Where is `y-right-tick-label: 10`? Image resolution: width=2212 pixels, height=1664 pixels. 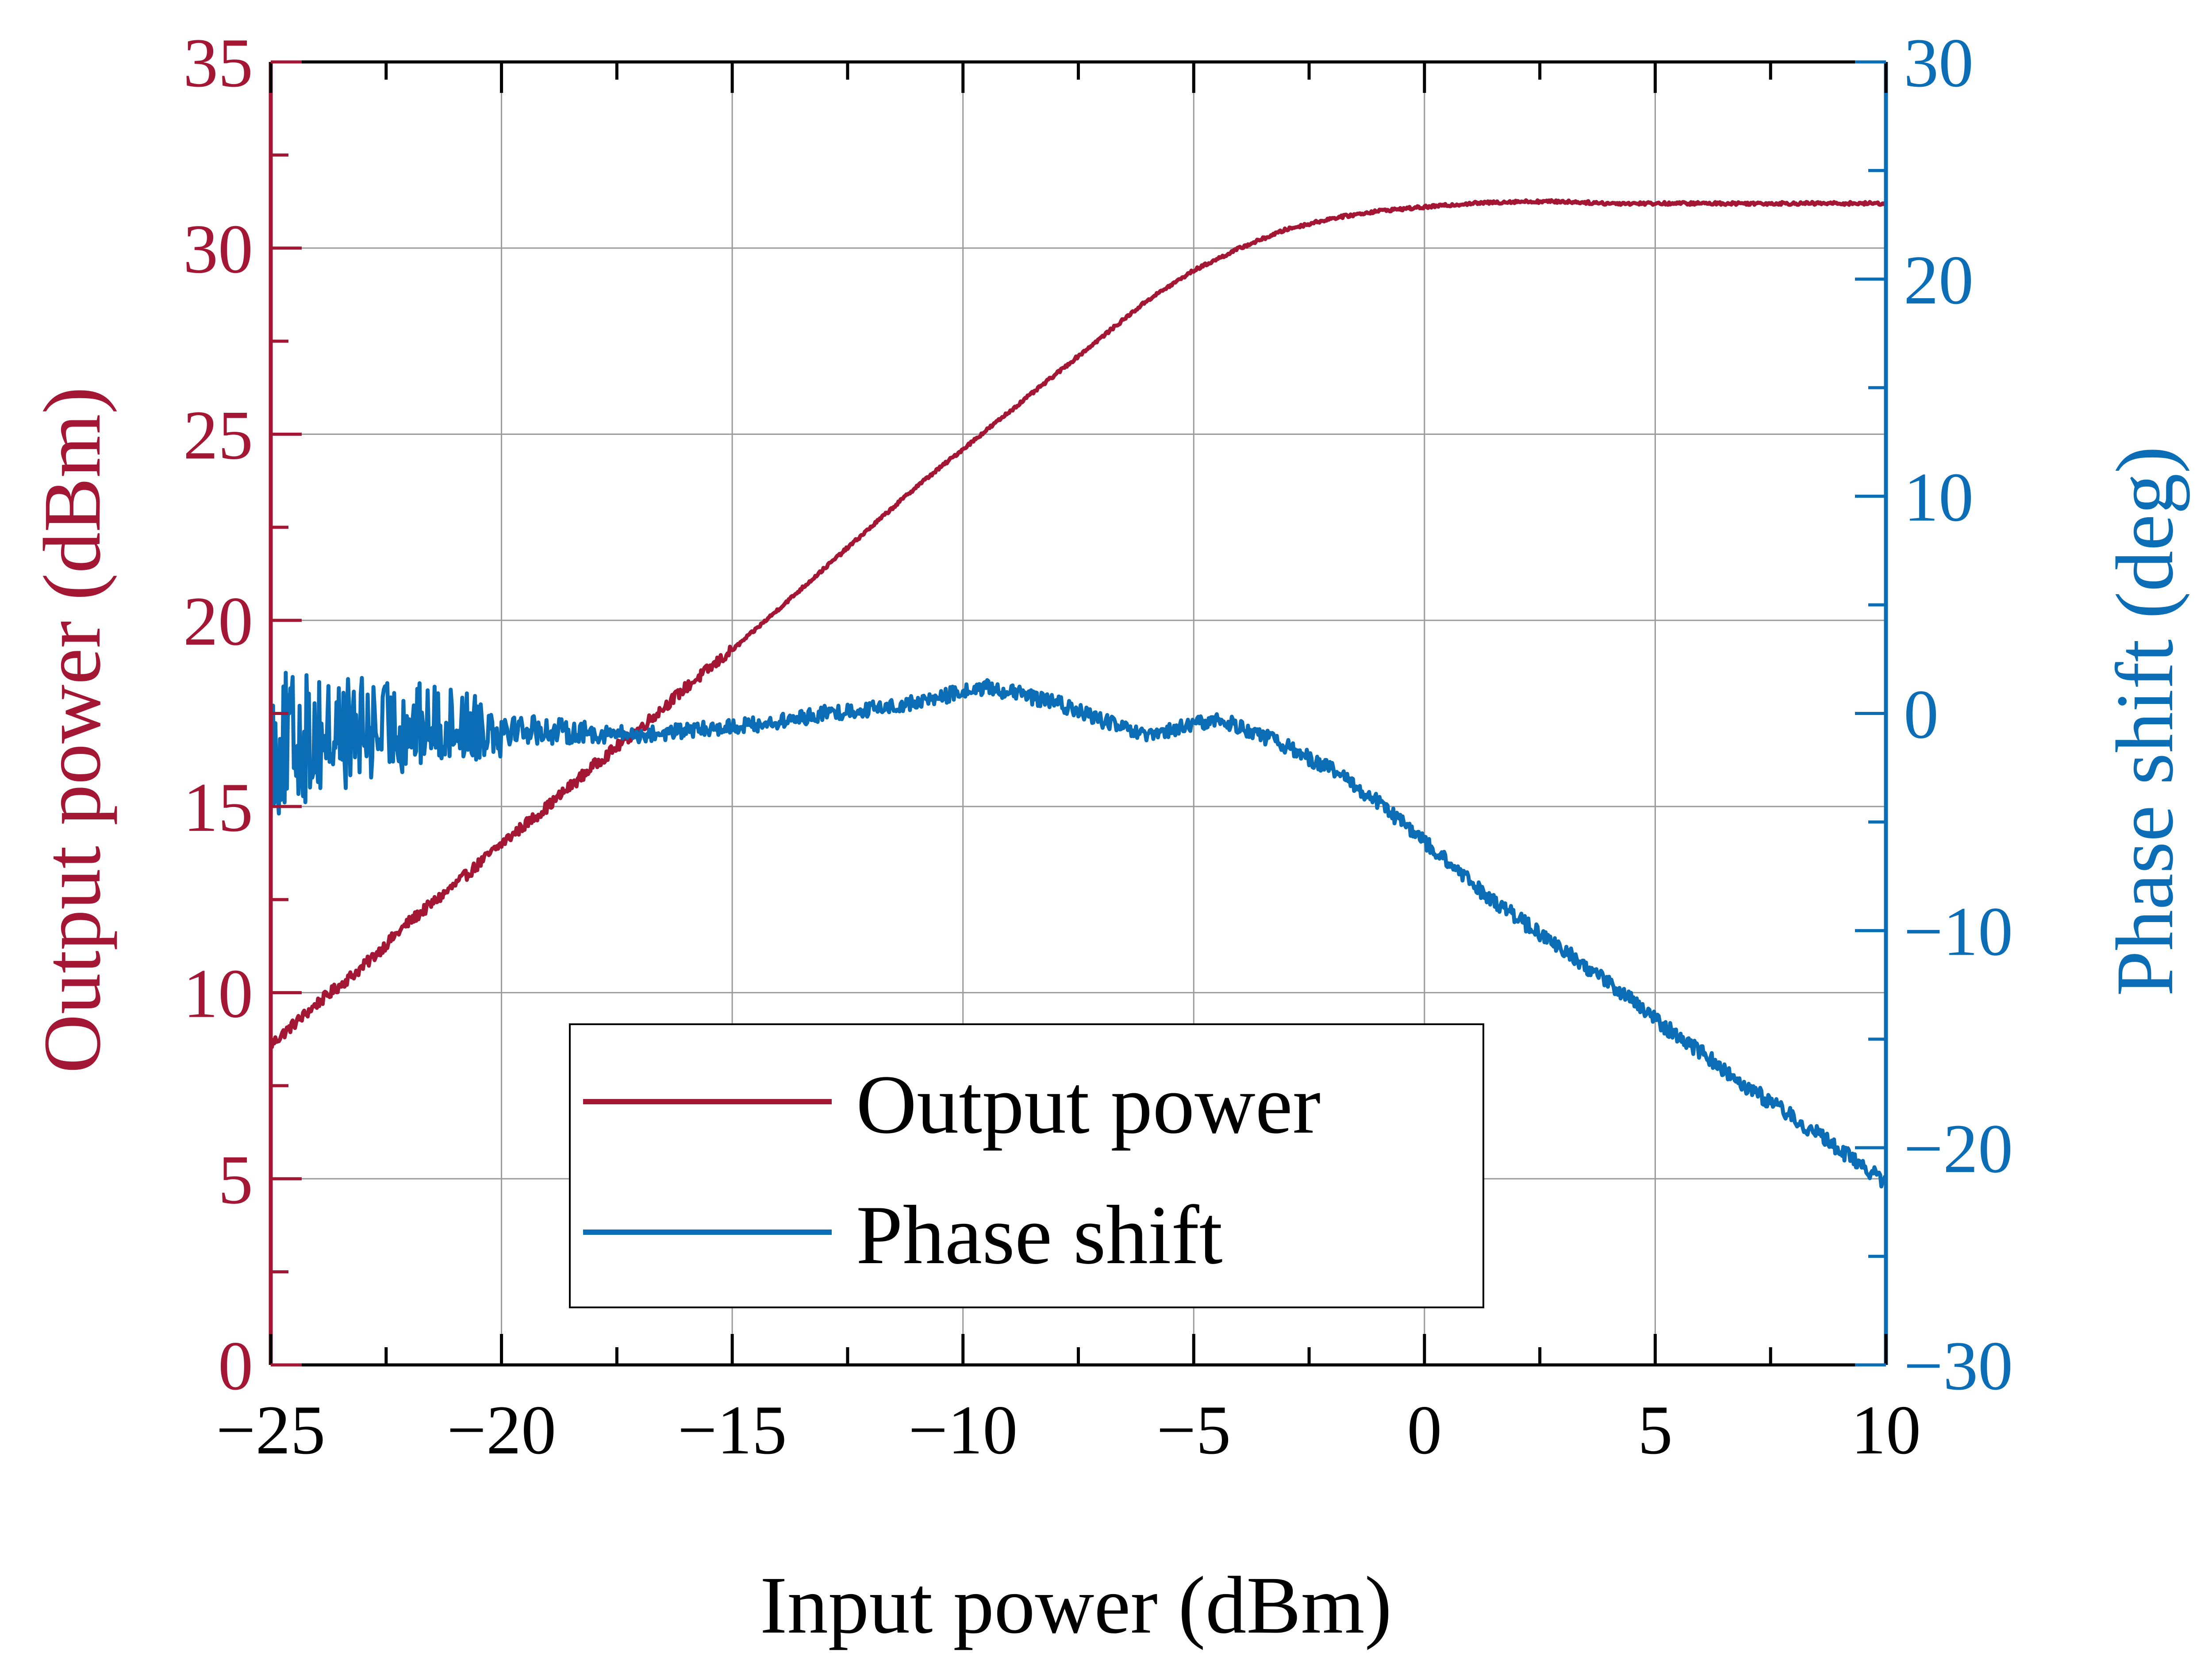 y-right-tick-label: 10 is located at coordinates (1939, 498).